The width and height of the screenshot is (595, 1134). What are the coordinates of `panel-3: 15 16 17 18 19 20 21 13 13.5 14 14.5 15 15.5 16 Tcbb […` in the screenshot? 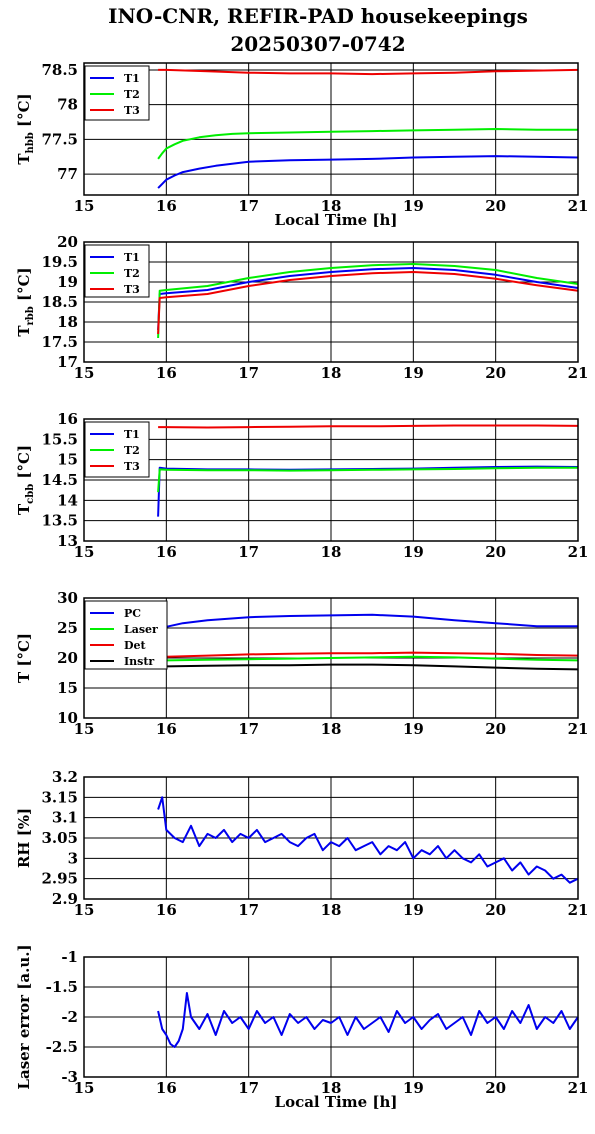 It's located at (301, 485).